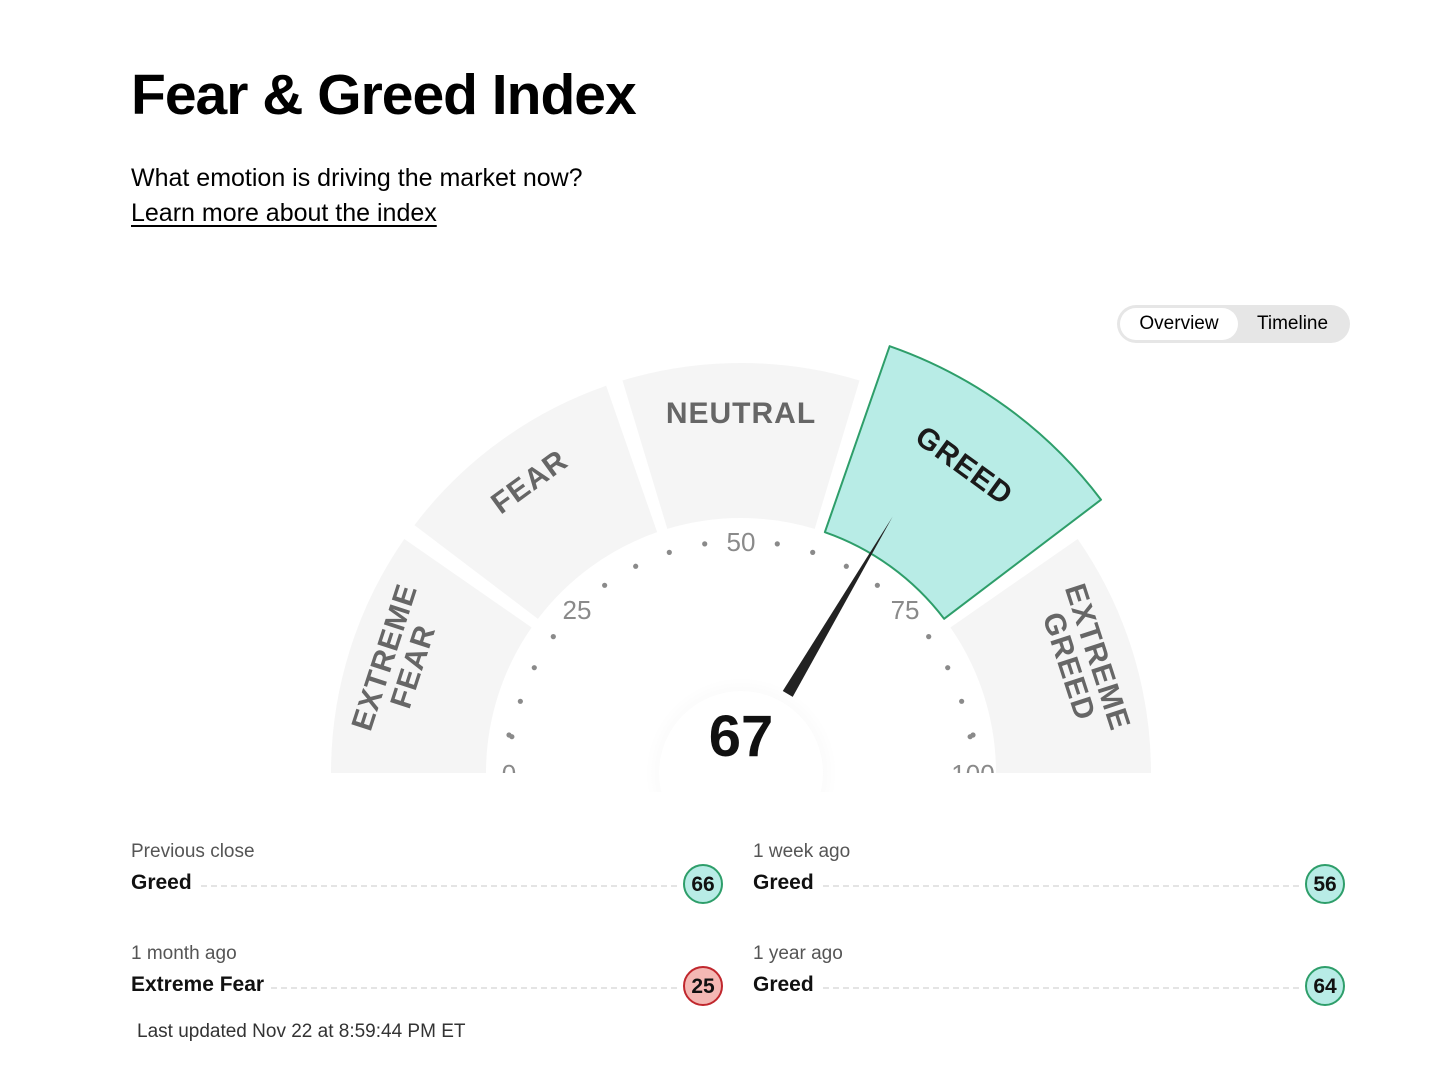  Describe the element at coordinates (301, 1031) in the screenshot. I see `last-updated: Last updated Nov 22 at 8:59:44 PM ET` at that location.